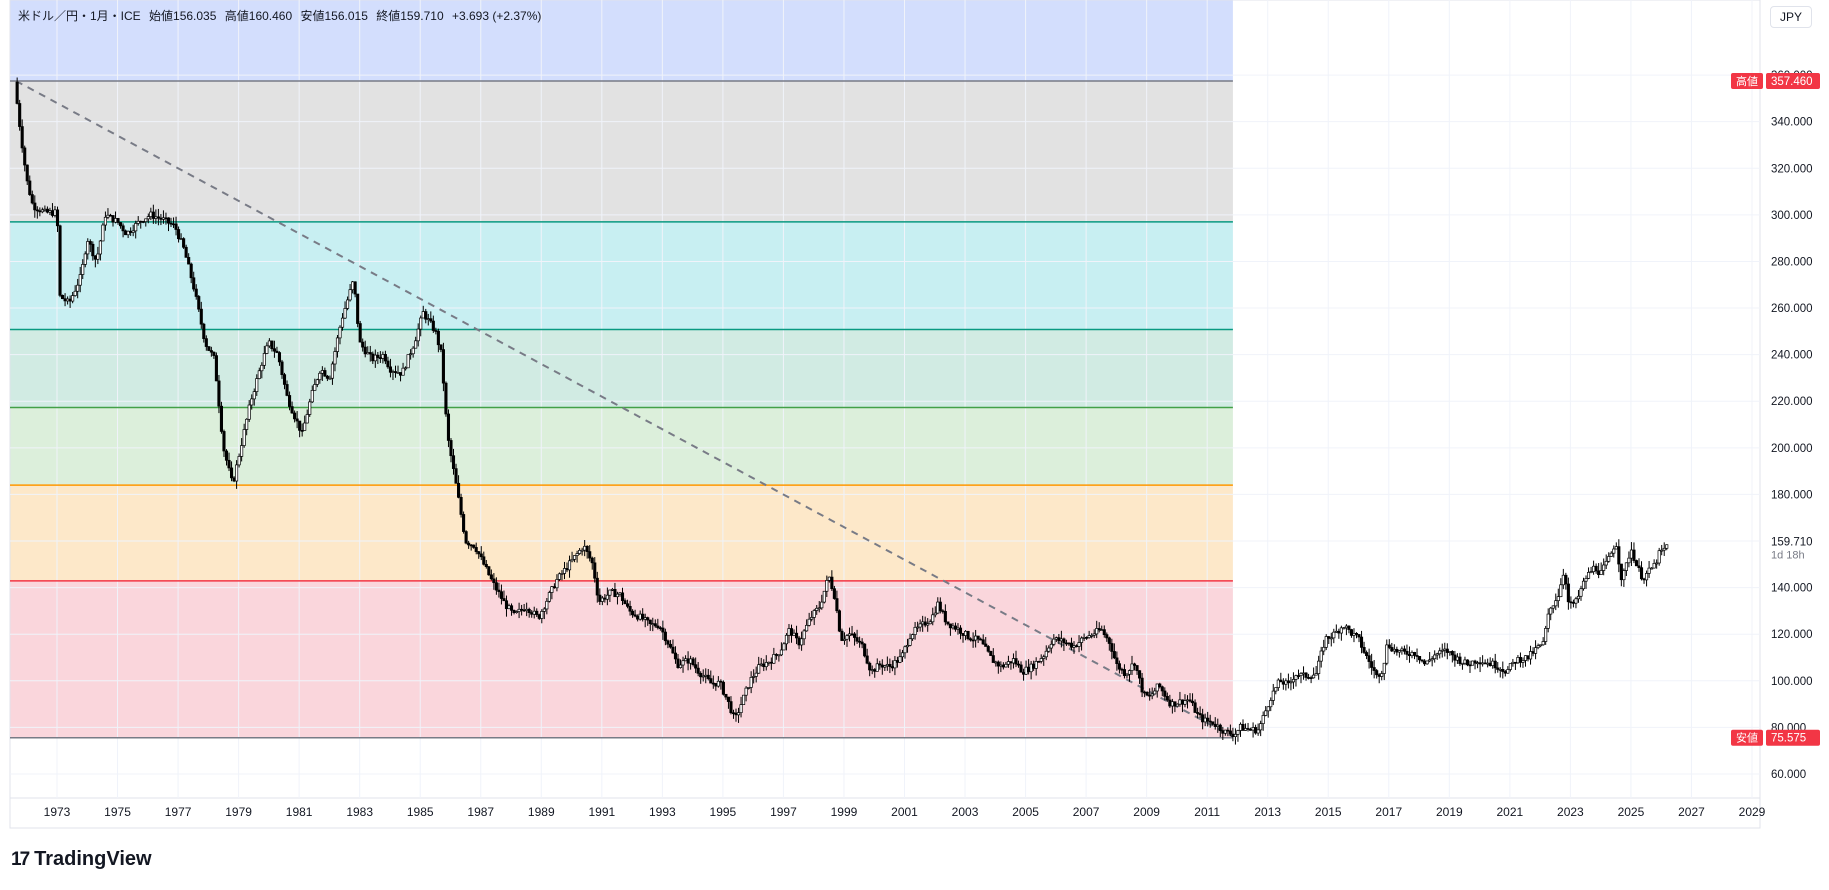 The image size is (1829, 890). Describe the element at coordinates (178, 812) in the screenshot. I see `time-tick-label: 1977` at that location.